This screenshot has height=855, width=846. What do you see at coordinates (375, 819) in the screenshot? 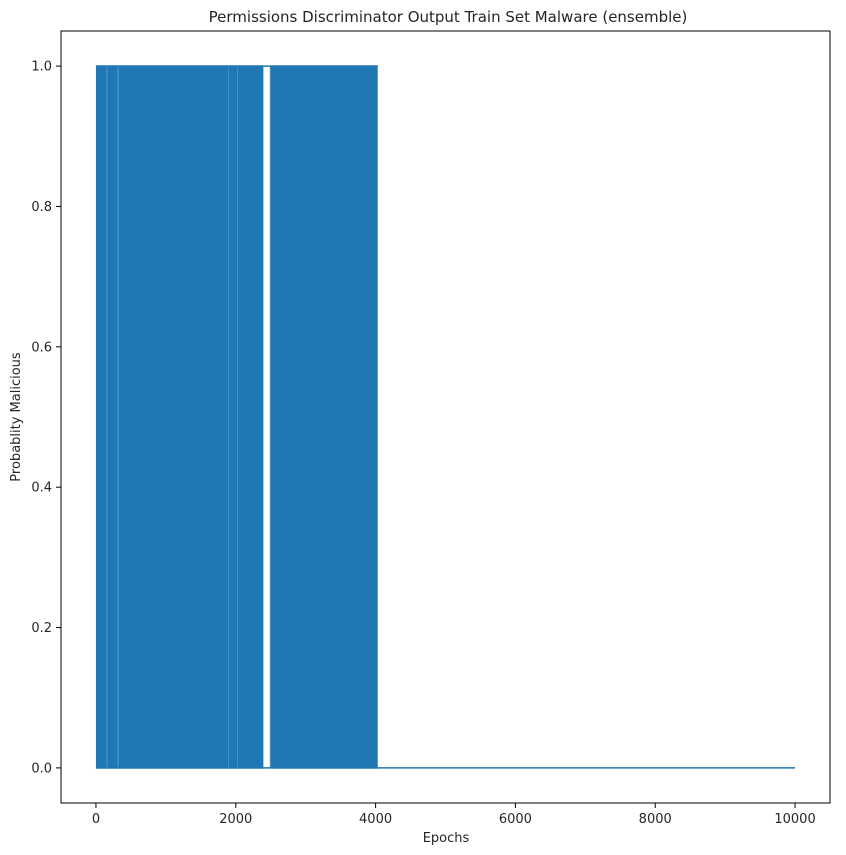
I see `x-tick-label: 4000` at bounding box center [375, 819].